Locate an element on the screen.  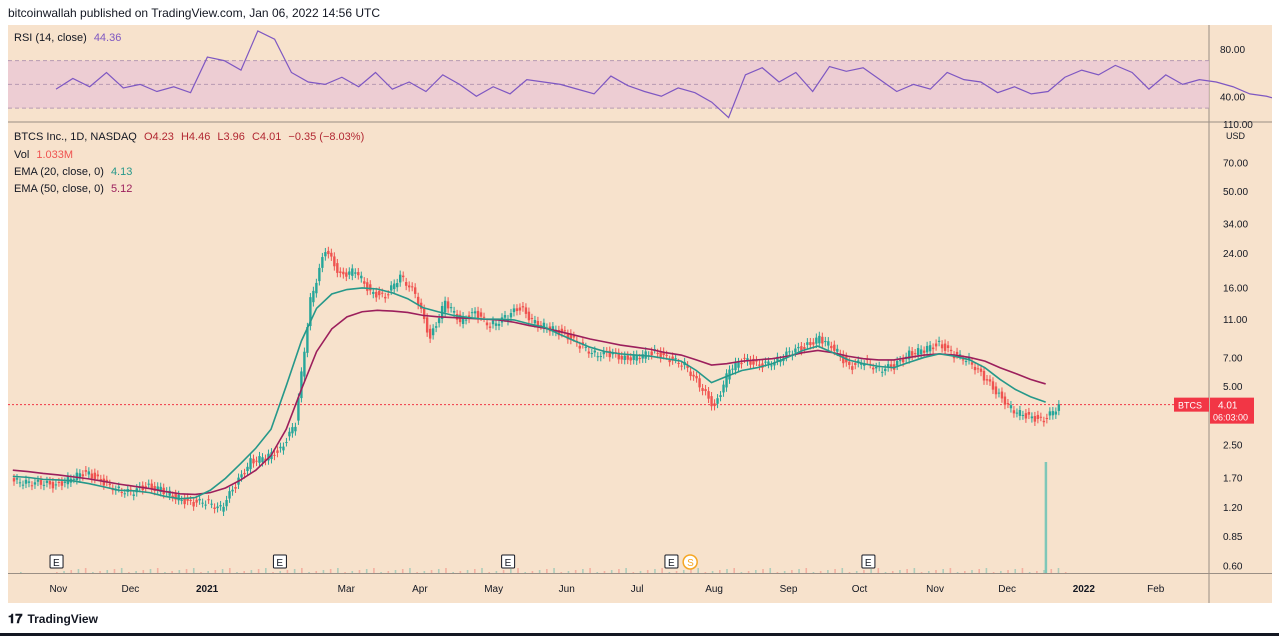
dividend-marker-icon is located at coordinates (690, 562).